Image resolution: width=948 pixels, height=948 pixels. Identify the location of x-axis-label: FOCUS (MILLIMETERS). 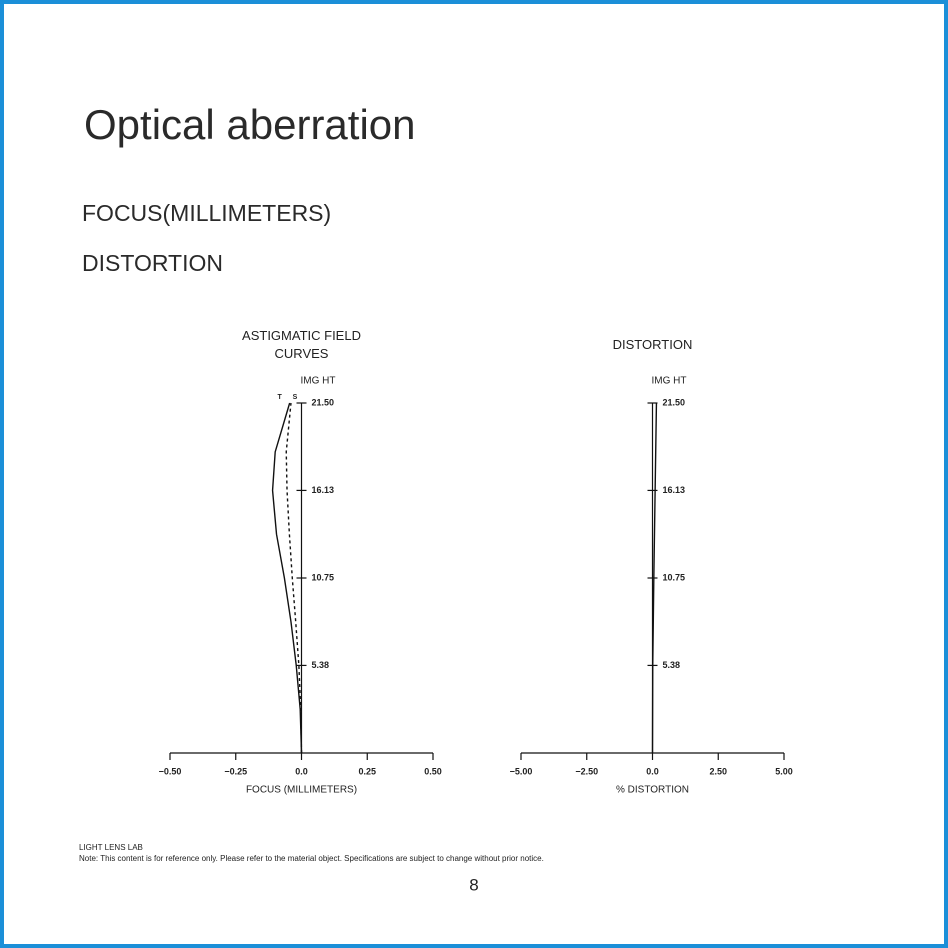
(301, 790).